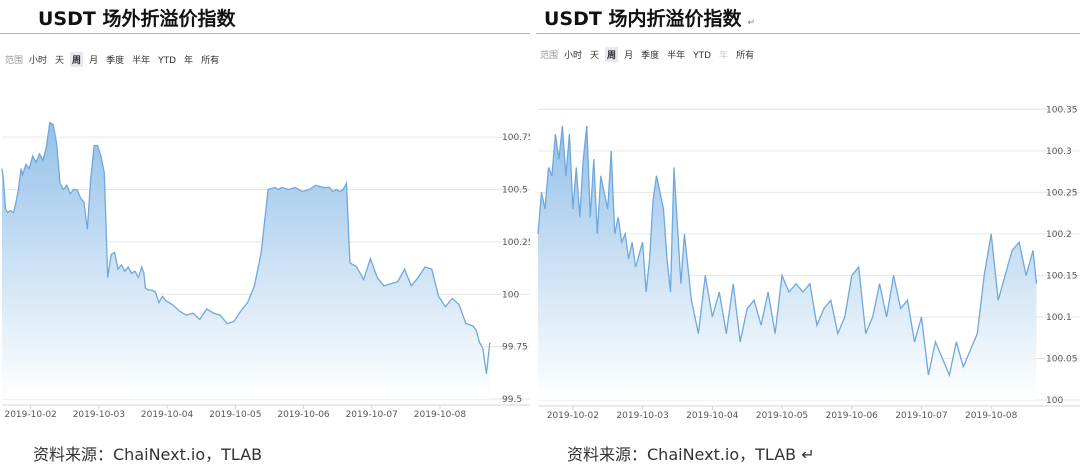 The image size is (1080, 465). Describe the element at coordinates (512, 400) in the screenshot. I see `y-tick-label: 99.5` at that location.